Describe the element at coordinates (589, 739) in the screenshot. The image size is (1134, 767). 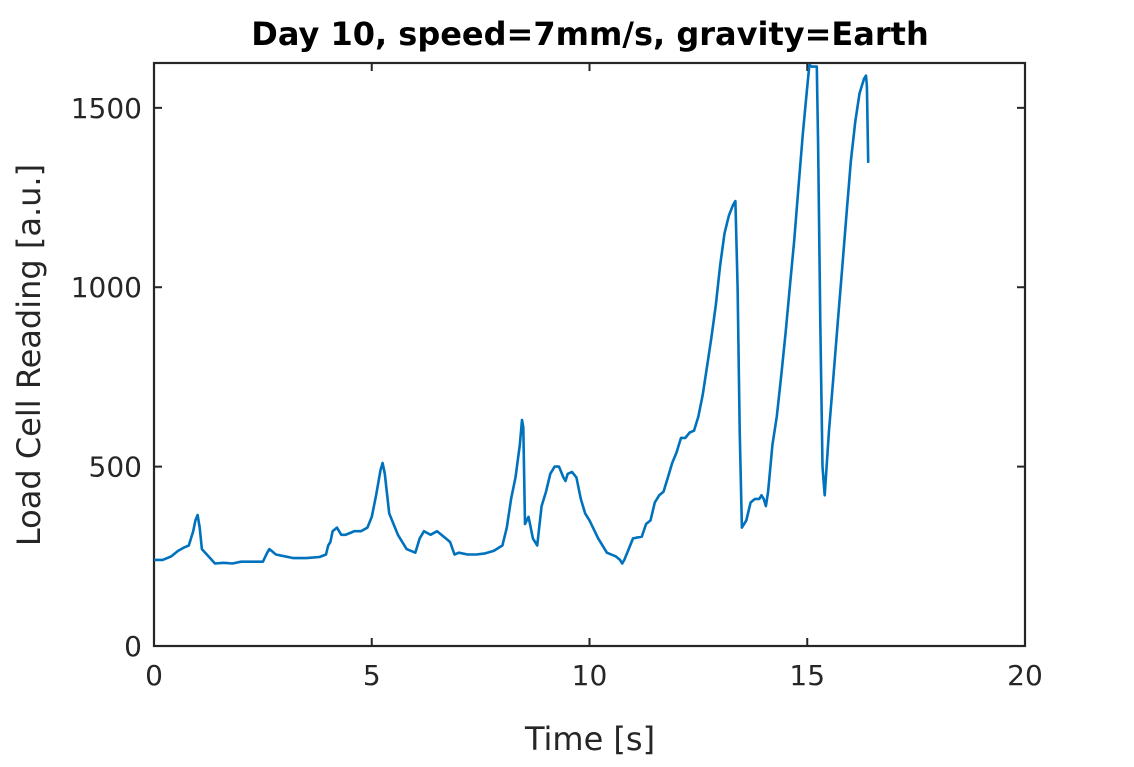
I see `x-axis-label: Time [s]` at that location.